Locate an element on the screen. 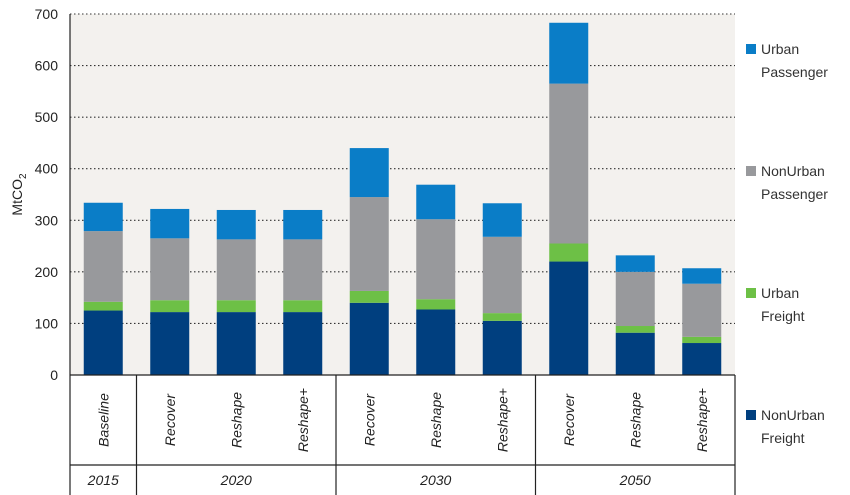 This screenshot has width=850, height=495. group-label: 2050 is located at coordinates (635, 480).